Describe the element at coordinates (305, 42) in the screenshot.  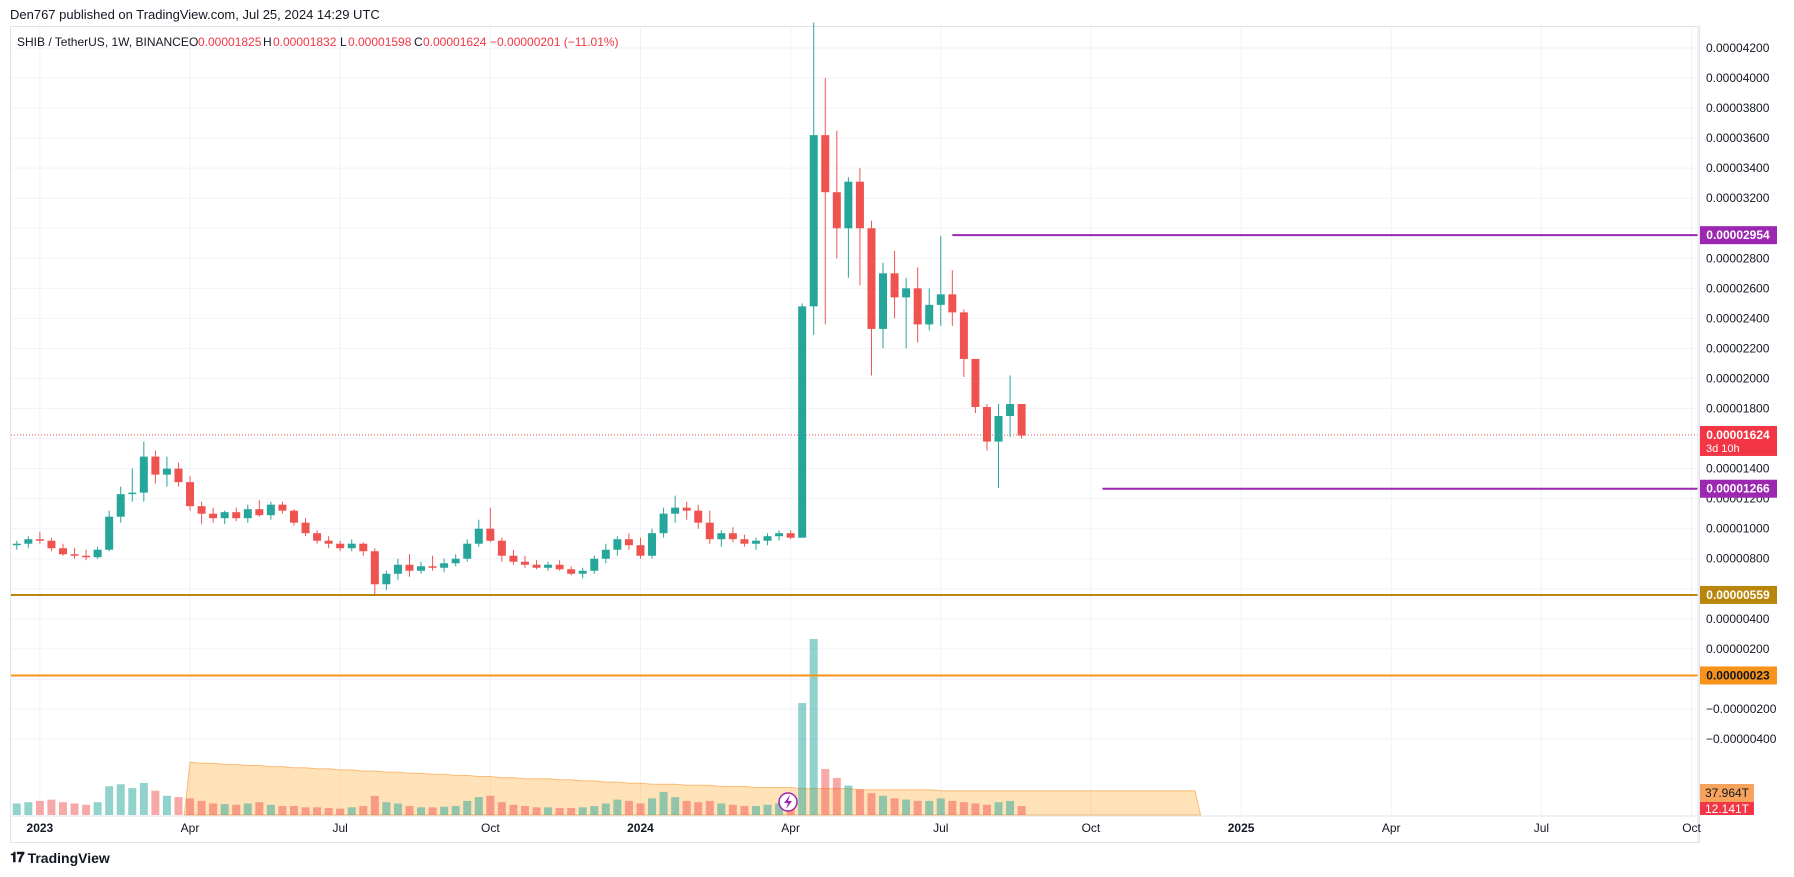
I see `legend-high-value: 0.00001832` at that location.